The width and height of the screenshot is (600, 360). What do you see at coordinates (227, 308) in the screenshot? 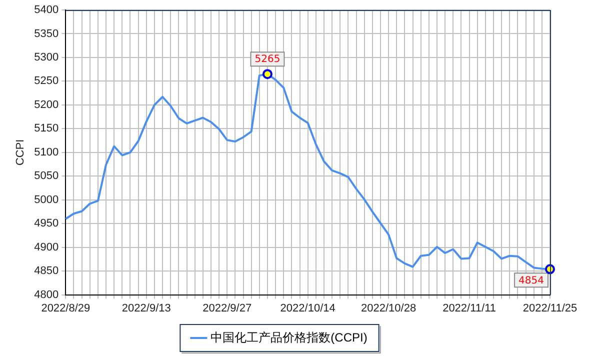
I see `x-tick-label: 2022/9/27` at bounding box center [227, 308].